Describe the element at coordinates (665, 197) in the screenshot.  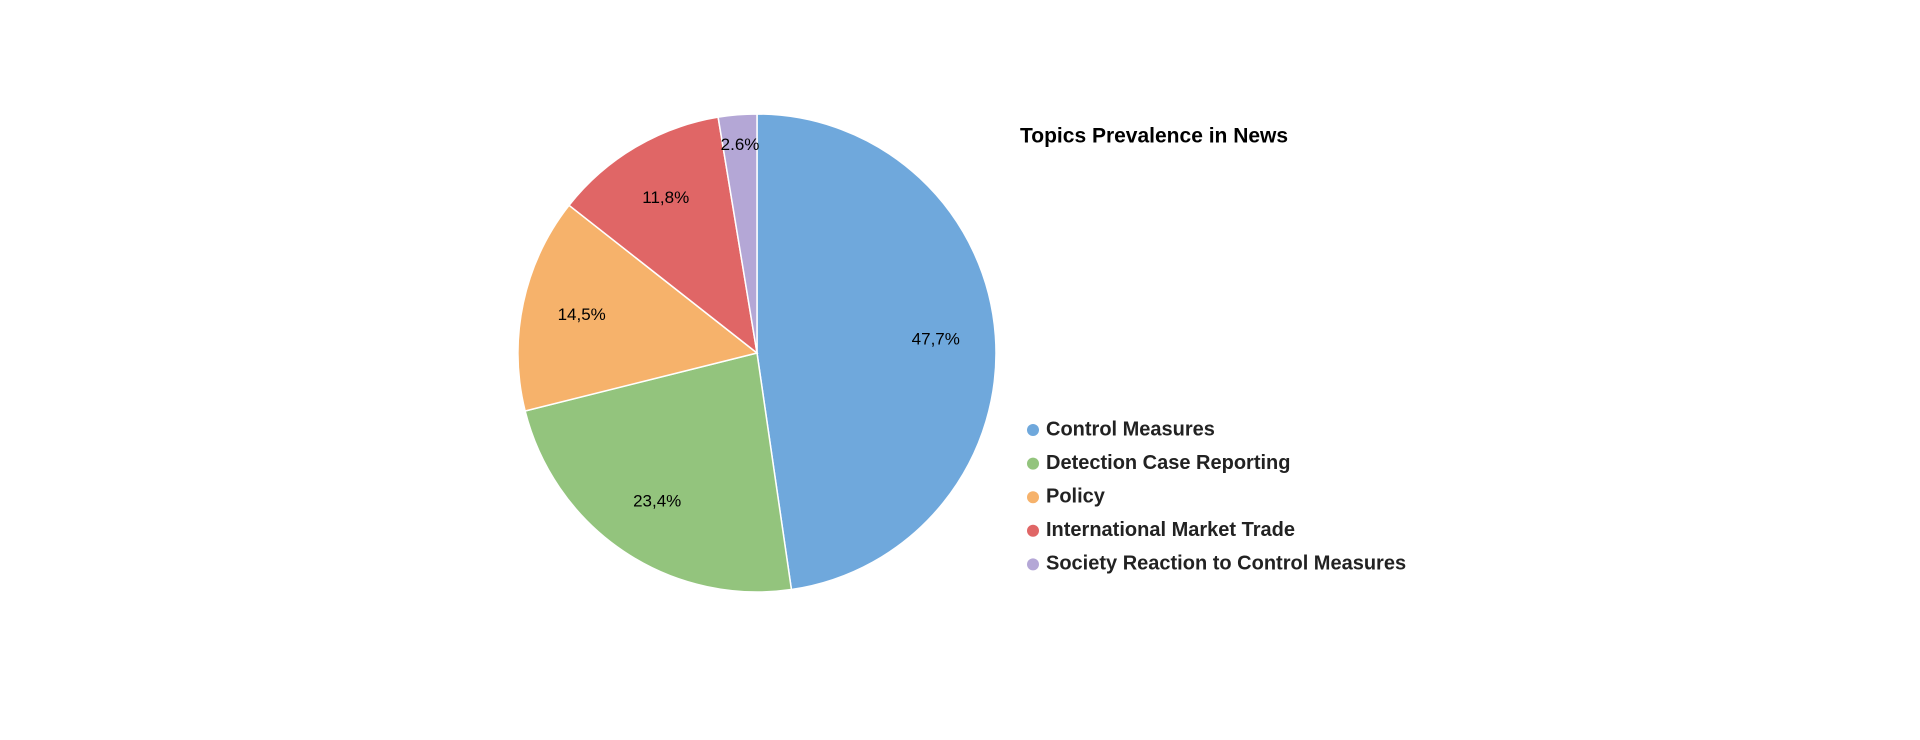
I see `value-label: 11,8%` at that location.